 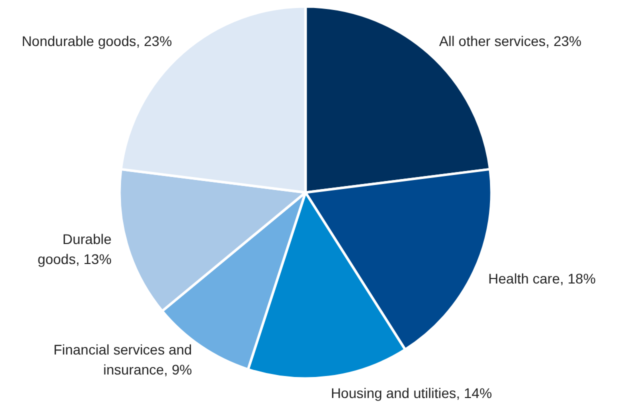 I want to click on slice-label: Durable goods, 13%, so click(x=75, y=248).